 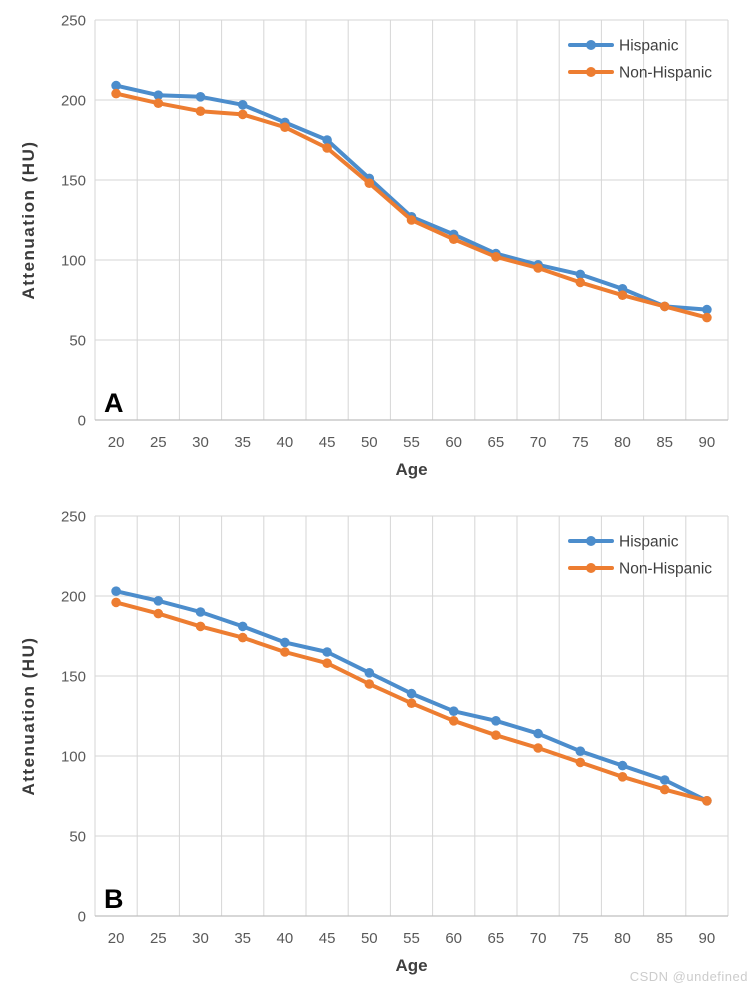 What do you see at coordinates (622, 442) in the screenshot?
I see `x-tick-label: 80` at bounding box center [622, 442].